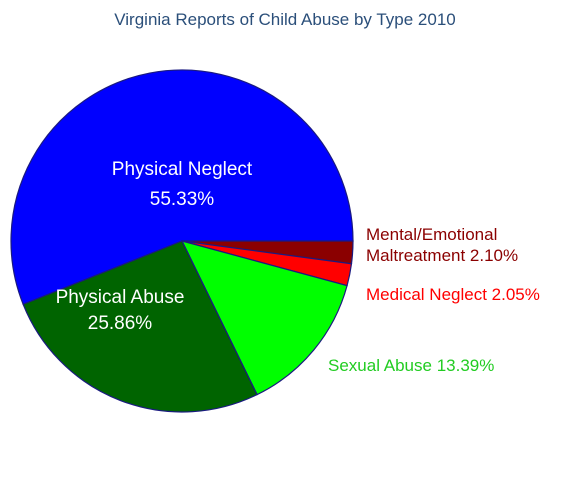  Describe the element at coordinates (120, 311) in the screenshot. I see `label-physical-abuse: Physical Abuse 25.86%` at that location.